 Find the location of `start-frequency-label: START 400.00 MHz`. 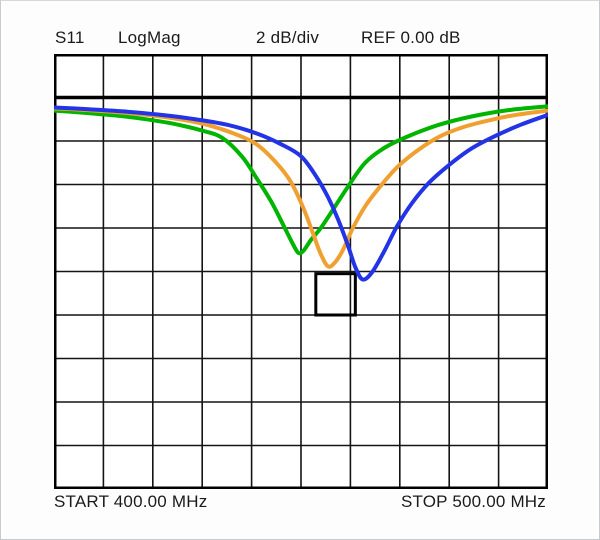

start-frequency-label: START 400.00 MHz is located at coordinates (131, 501).